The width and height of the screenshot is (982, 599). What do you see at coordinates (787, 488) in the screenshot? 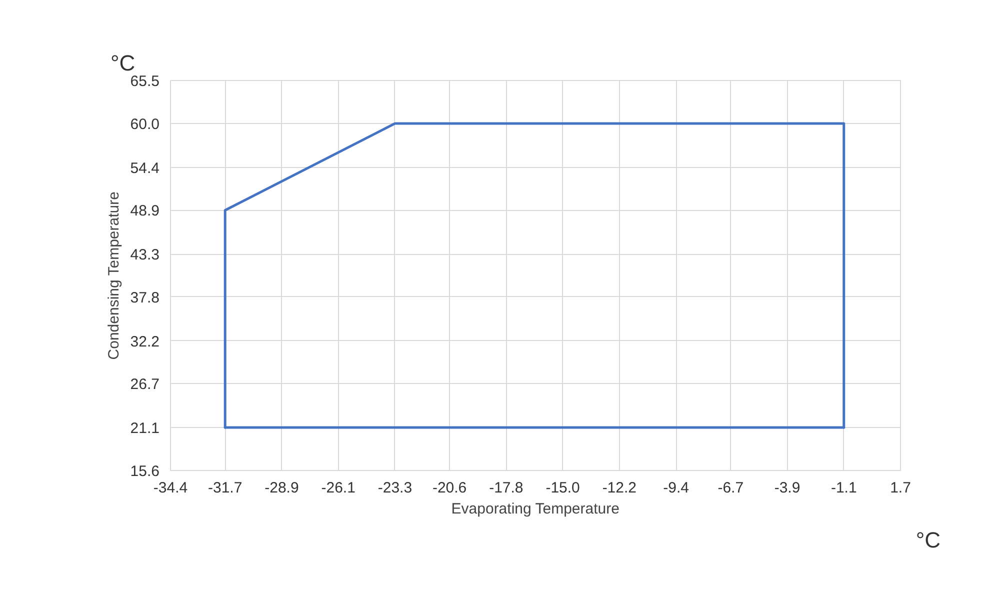
I see `x-tick-label: -3.9` at bounding box center [787, 488].